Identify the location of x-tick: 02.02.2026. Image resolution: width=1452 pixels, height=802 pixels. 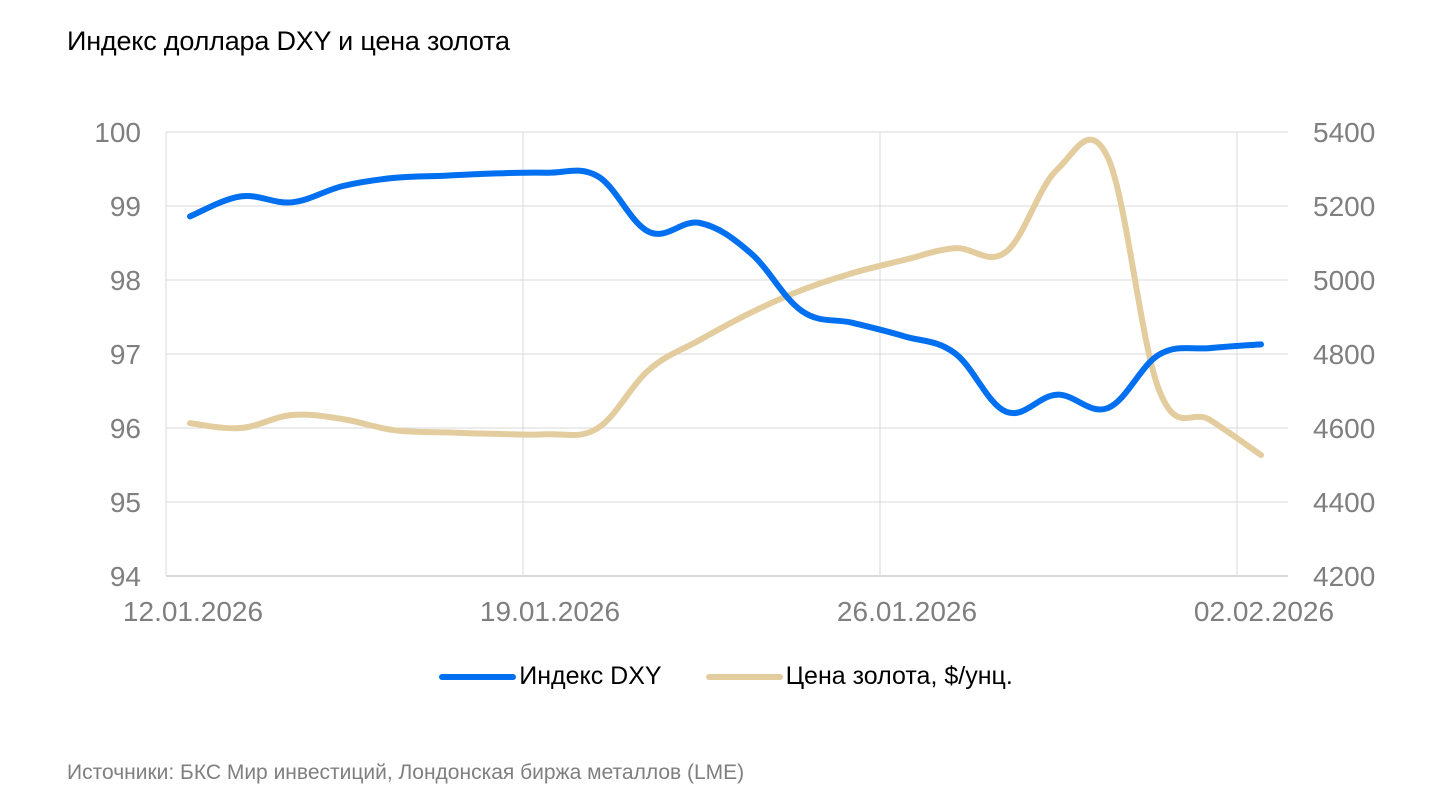
(1264, 611).